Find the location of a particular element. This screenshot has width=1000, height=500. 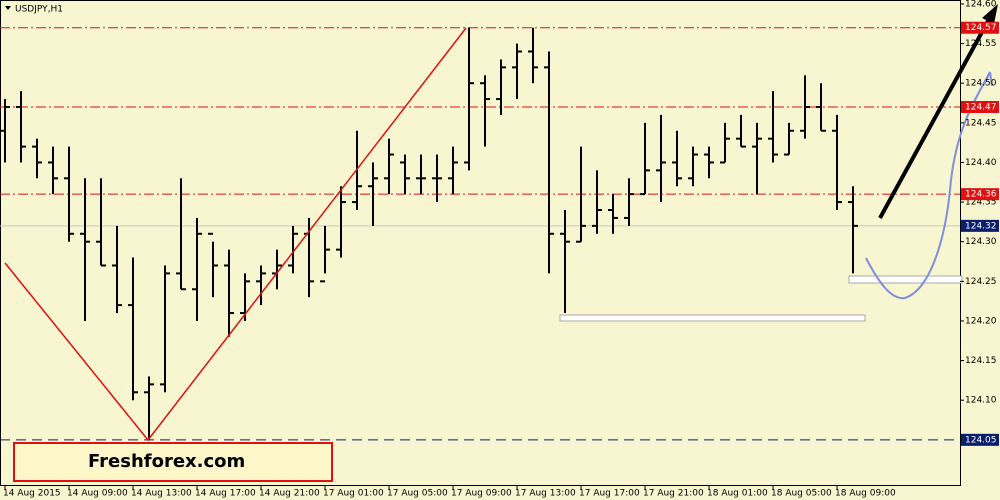

trend-arrow is located at coordinates (936, 115).